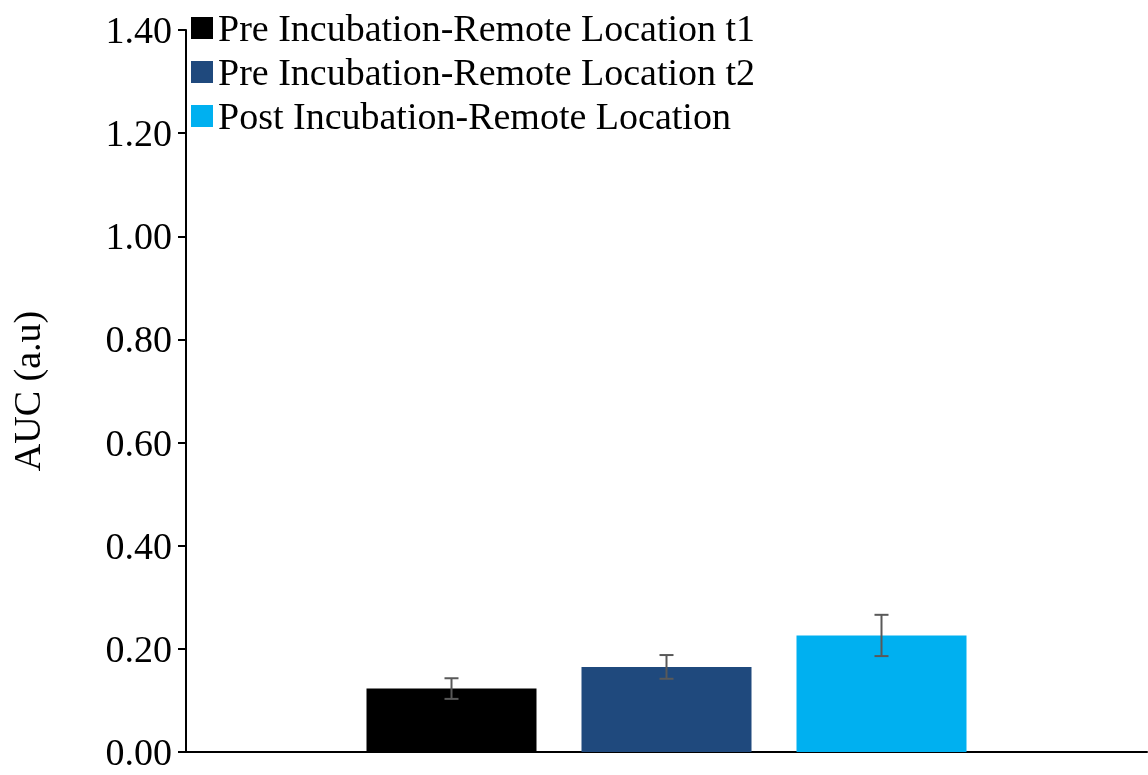 The width and height of the screenshot is (1148, 775). Describe the element at coordinates (27, 391) in the screenshot. I see `y-axis-title: AUC (a.u)` at that location.